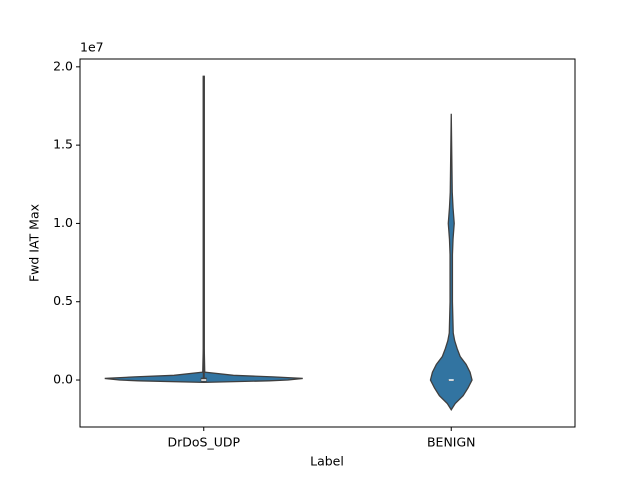 The height and width of the screenshot is (480, 640). I want to click on y-tick-label: 1.5, so click(63, 144).